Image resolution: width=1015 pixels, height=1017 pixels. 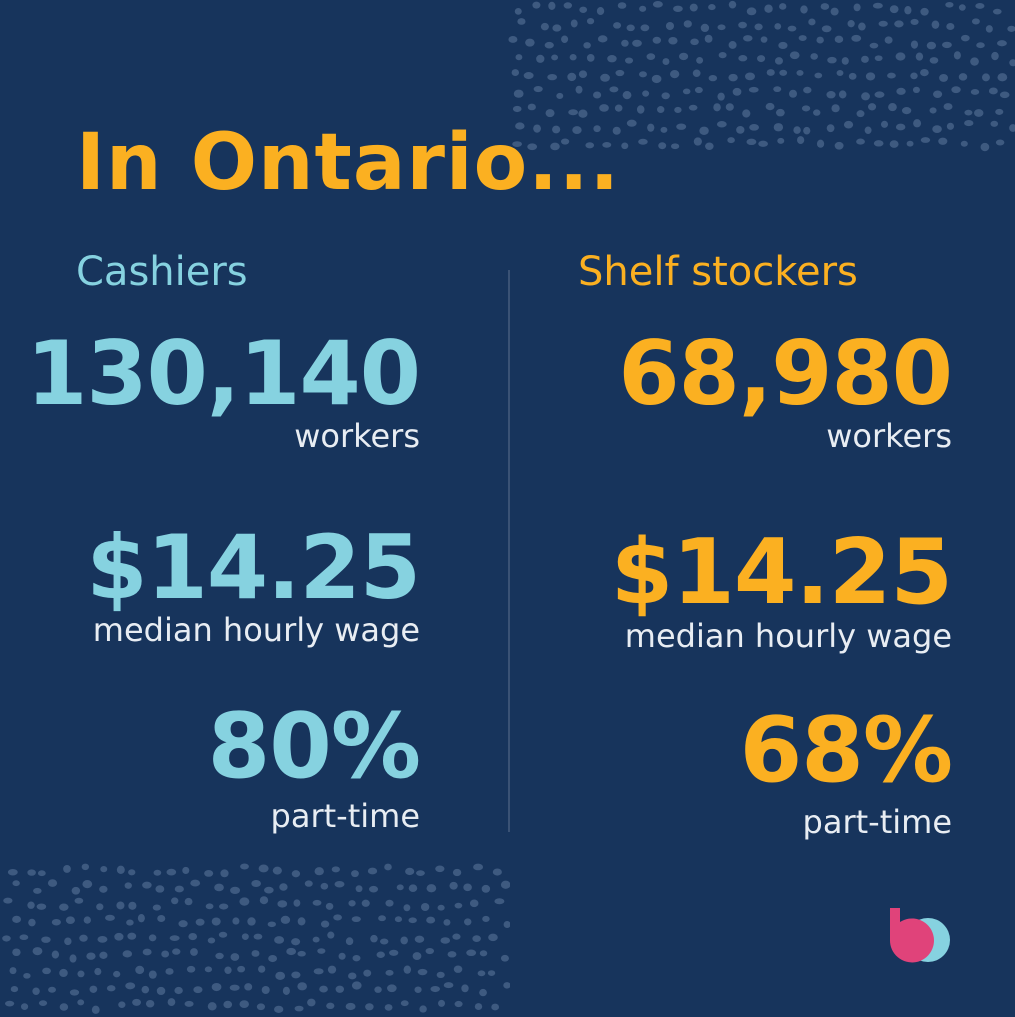 What do you see at coordinates (162, 272) in the screenshot?
I see `cashiers-heading: Cashiers` at bounding box center [162, 272].